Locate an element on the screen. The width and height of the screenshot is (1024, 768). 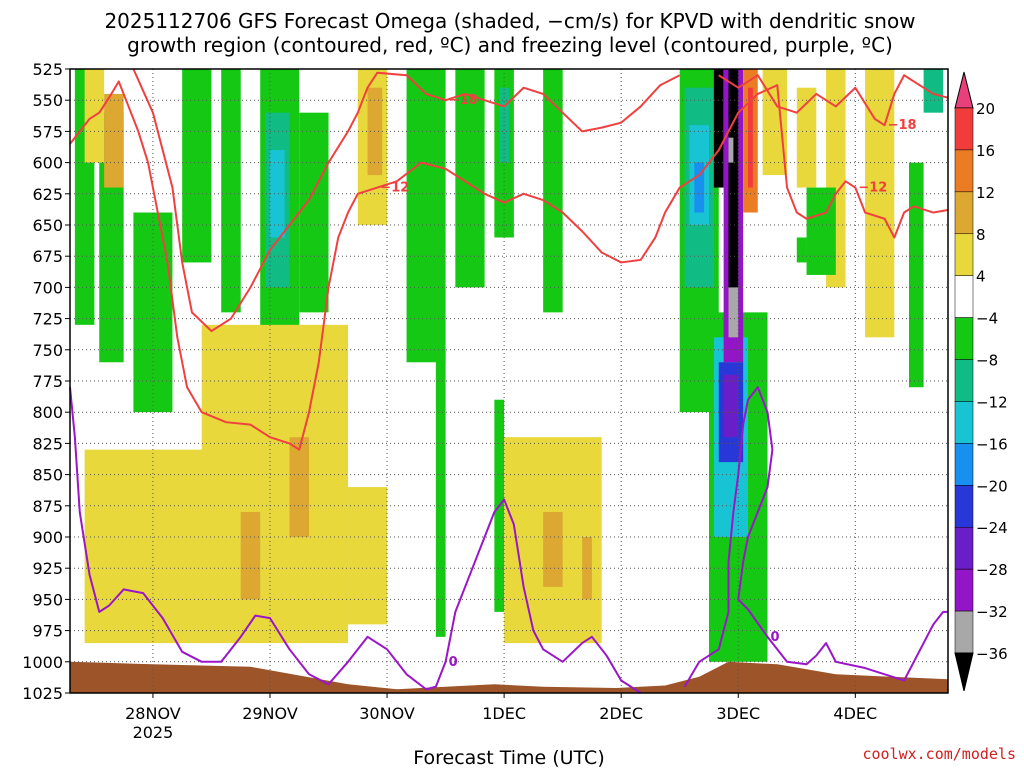
y-tick-label: 1025 is located at coordinates (42, 693).